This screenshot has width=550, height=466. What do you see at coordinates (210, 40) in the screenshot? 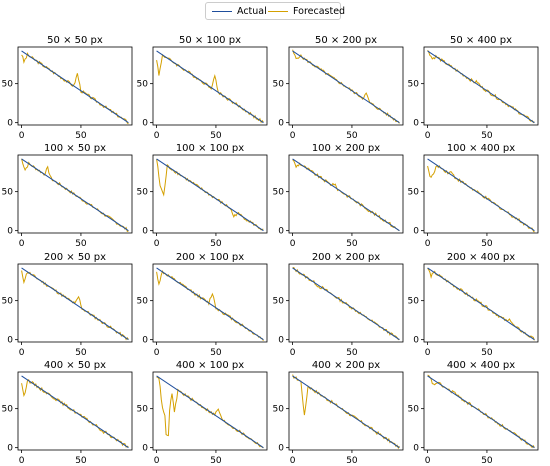
I see `panel-title: 50 × 100 px` at bounding box center [210, 40].